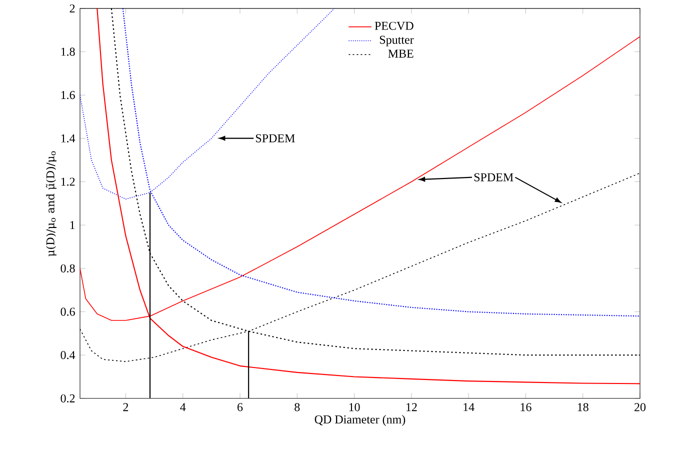 Image resolution: width=690 pixels, height=459 pixels. What do you see at coordinates (68, 94) in the screenshot?
I see `y-tick-label: 1.6` at bounding box center [68, 94].